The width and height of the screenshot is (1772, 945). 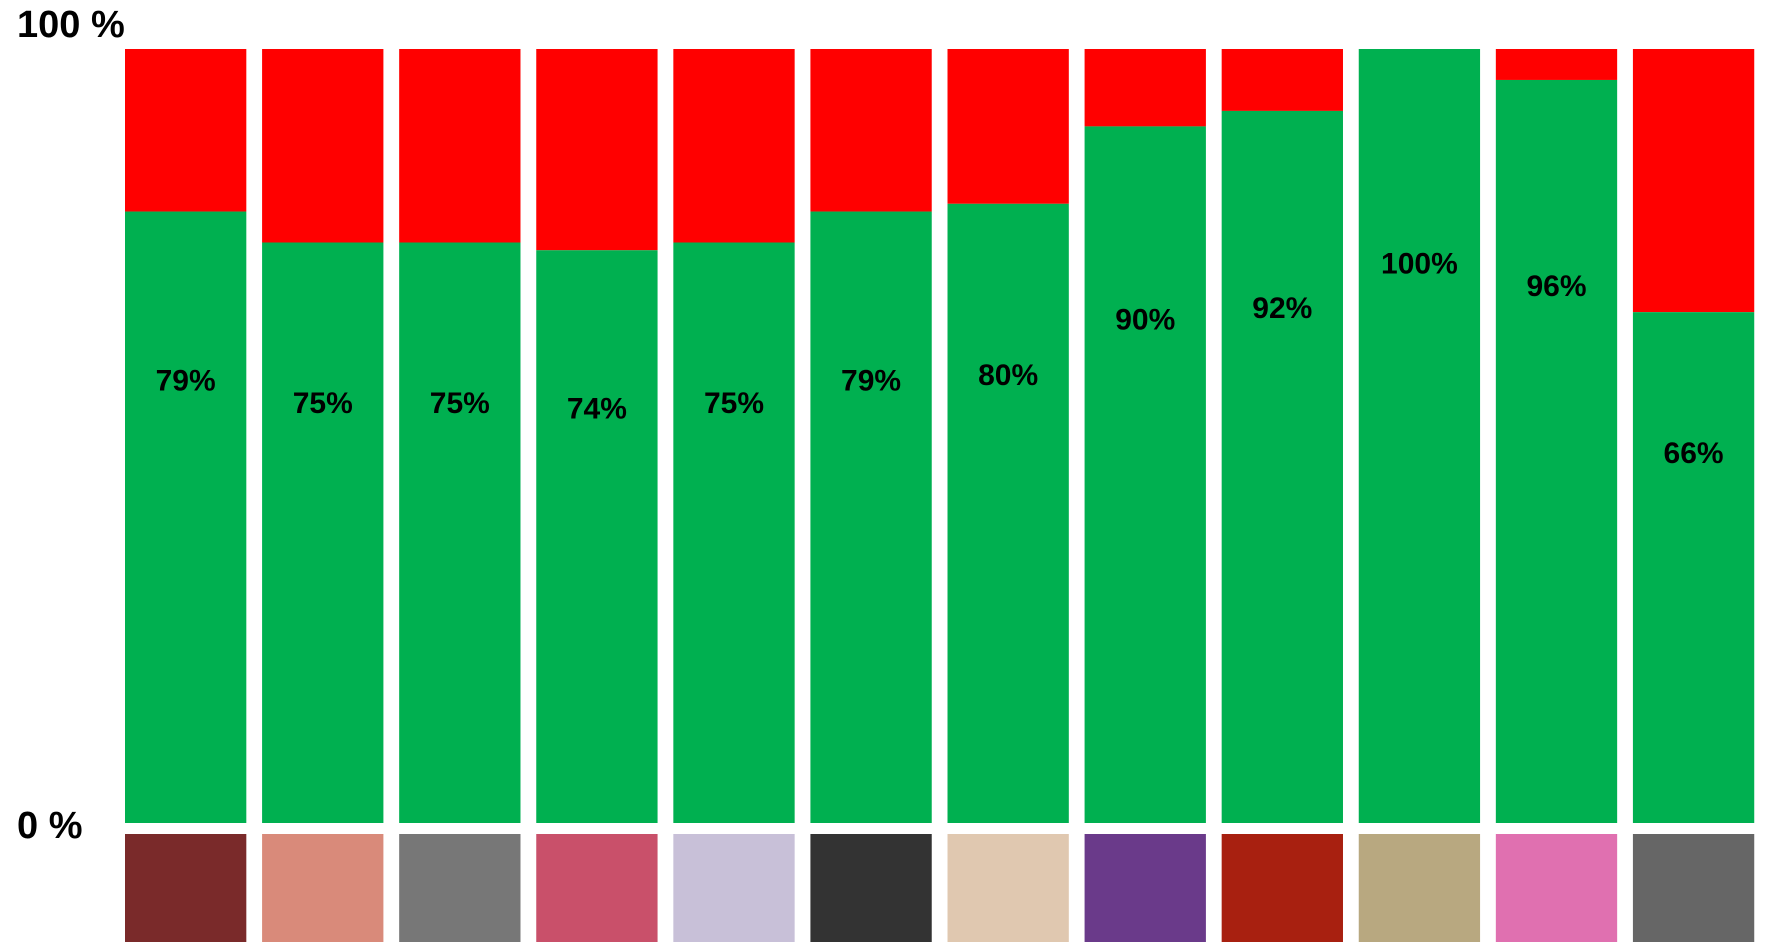 What do you see at coordinates (597, 409) in the screenshot?
I see `value-label: 74%` at bounding box center [597, 409].